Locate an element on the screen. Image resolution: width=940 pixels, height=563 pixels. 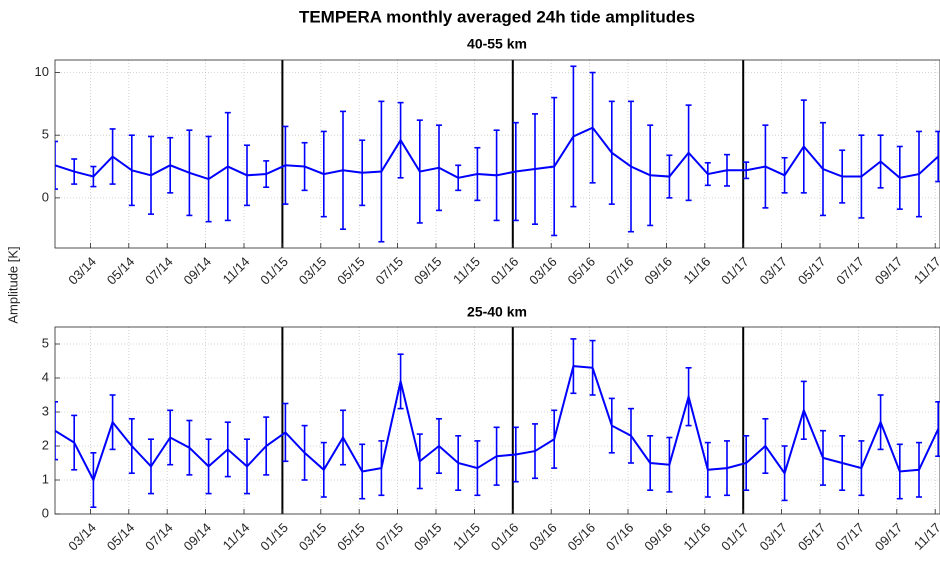
y-tick-label: 4 is located at coordinates (45, 376).